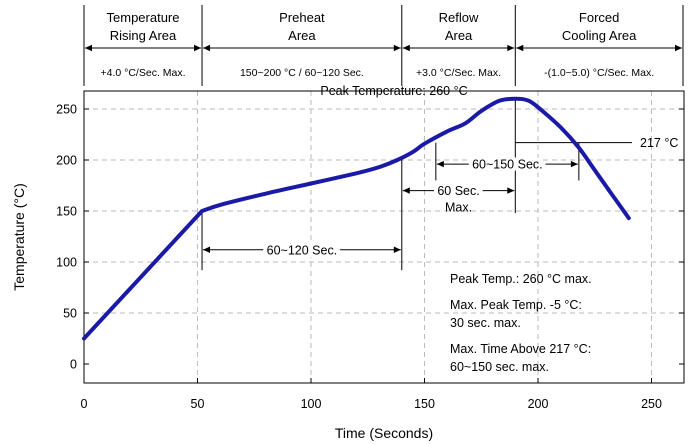 This screenshot has height=444, width=690. Describe the element at coordinates (458, 191) in the screenshot. I see `peak-window-label-line1: 60 Sec.` at that location.